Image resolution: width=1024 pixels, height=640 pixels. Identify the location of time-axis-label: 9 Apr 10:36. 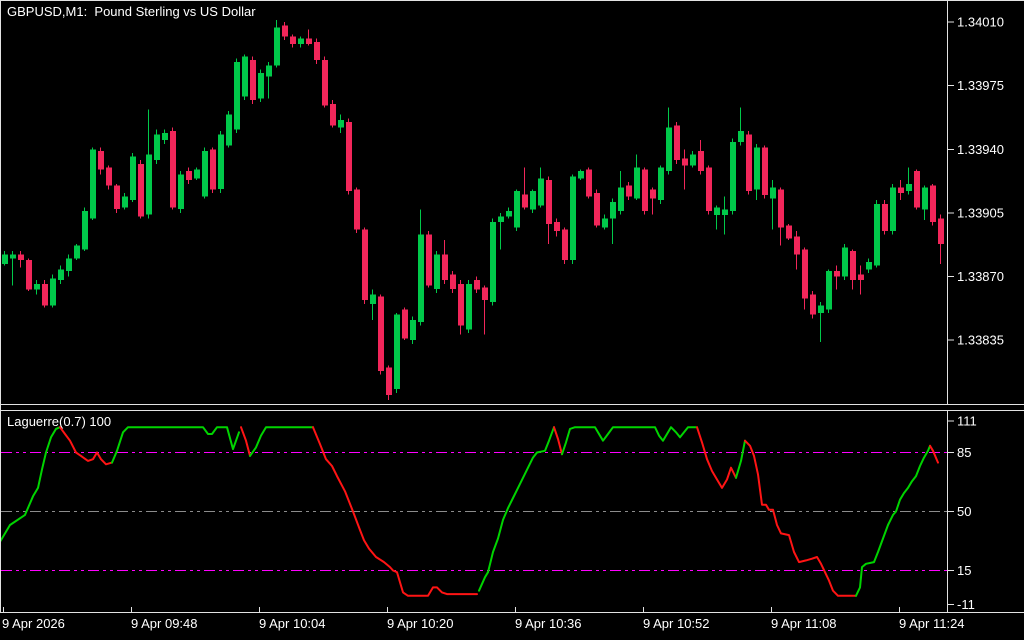
(548, 623).